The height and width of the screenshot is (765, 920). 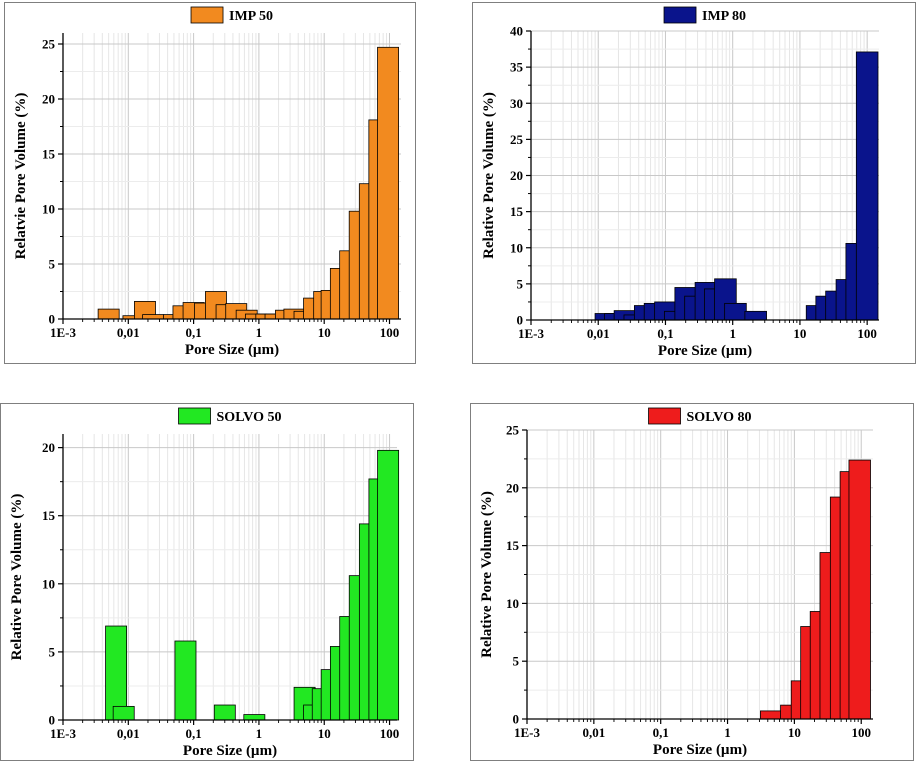 I want to click on legend: SOLVO 80, so click(x=700, y=416).